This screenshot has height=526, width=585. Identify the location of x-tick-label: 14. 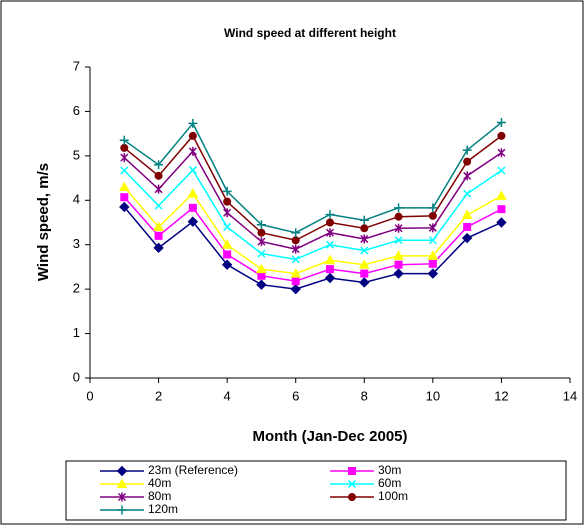
(570, 395).